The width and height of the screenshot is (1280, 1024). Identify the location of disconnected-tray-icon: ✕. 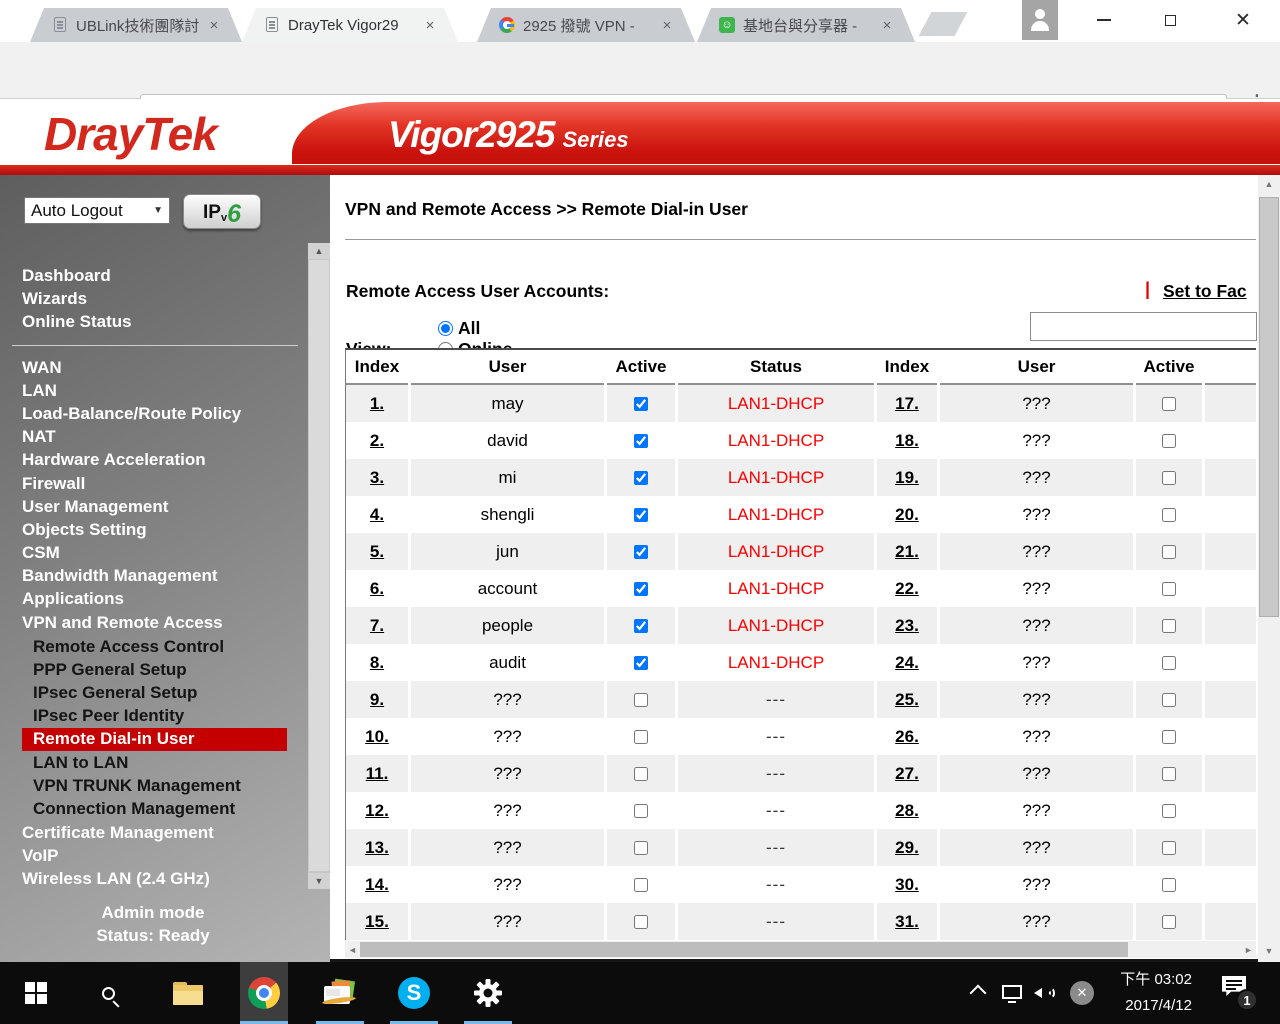
(1082, 1002).